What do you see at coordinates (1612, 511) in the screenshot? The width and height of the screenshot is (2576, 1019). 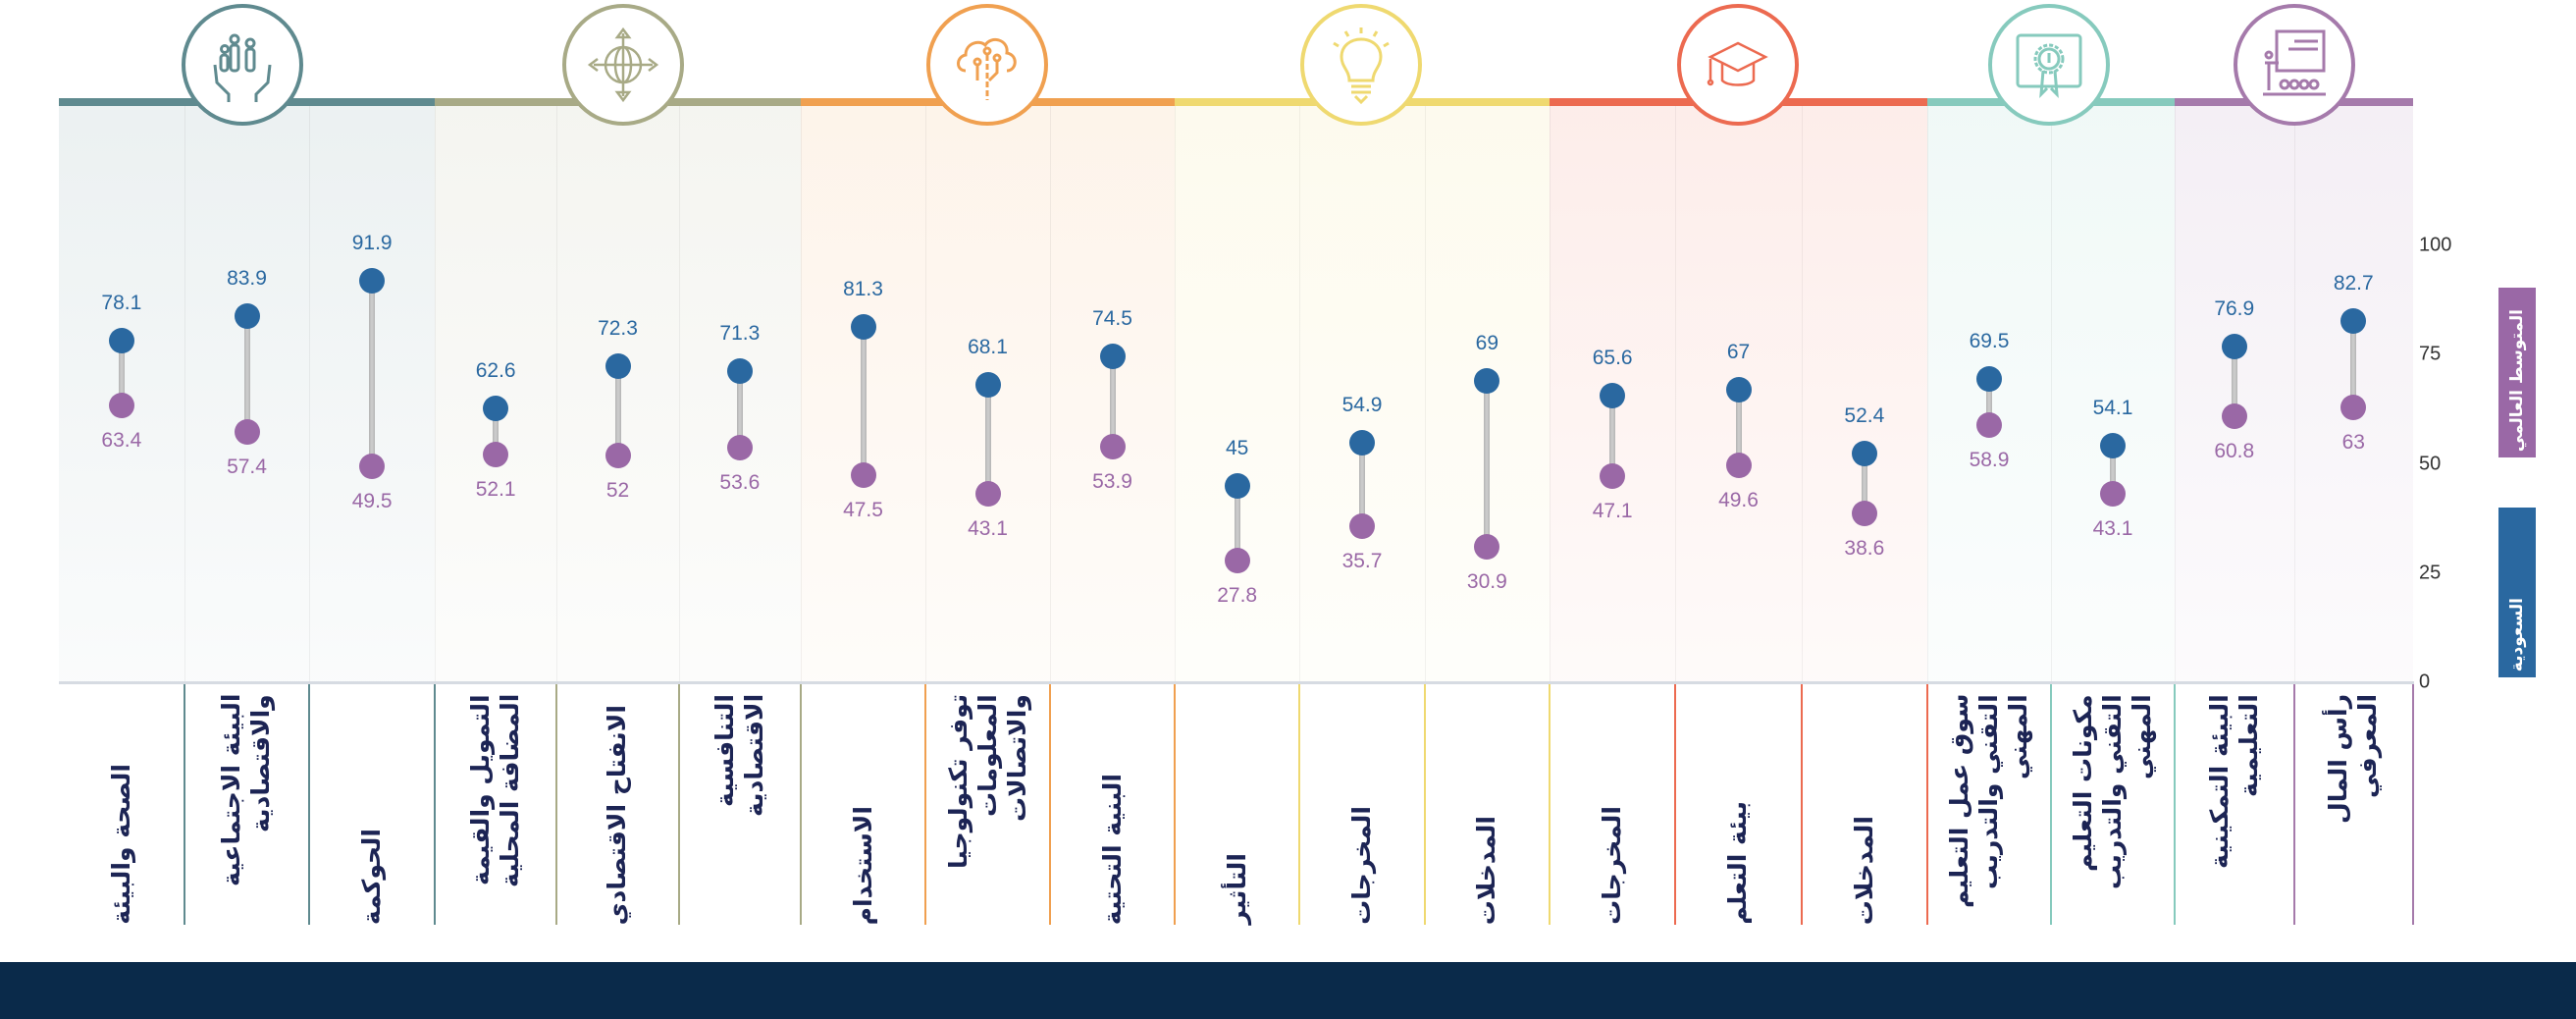 I see `world-average-value-label: 47.1` at bounding box center [1612, 511].